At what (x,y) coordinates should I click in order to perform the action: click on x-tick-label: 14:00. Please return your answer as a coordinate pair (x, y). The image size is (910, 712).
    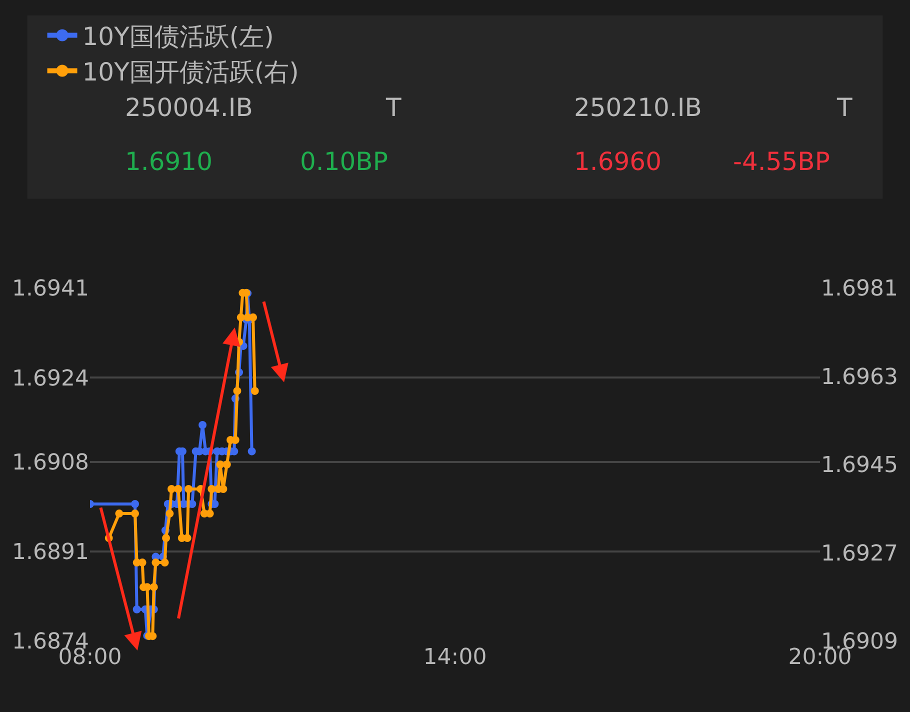
    Looking at the image, I should click on (455, 657).